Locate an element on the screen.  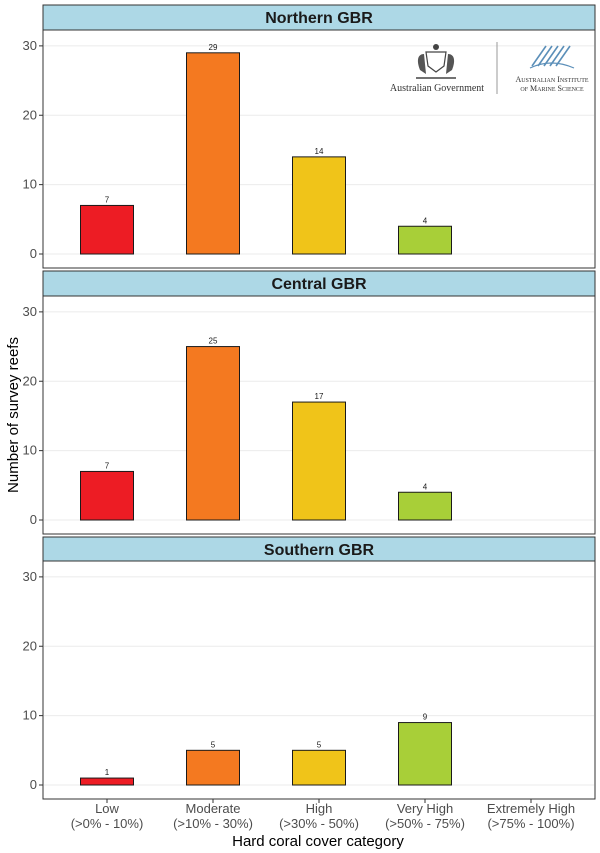
bar-value-label: 29 is located at coordinates (213, 47).